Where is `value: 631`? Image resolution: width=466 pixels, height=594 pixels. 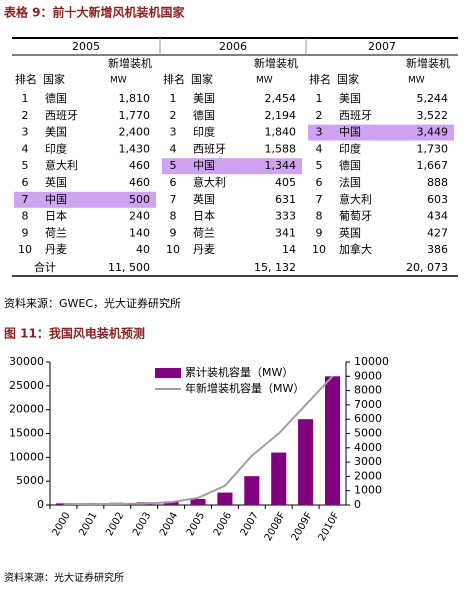
value: 631 is located at coordinates (285, 199).